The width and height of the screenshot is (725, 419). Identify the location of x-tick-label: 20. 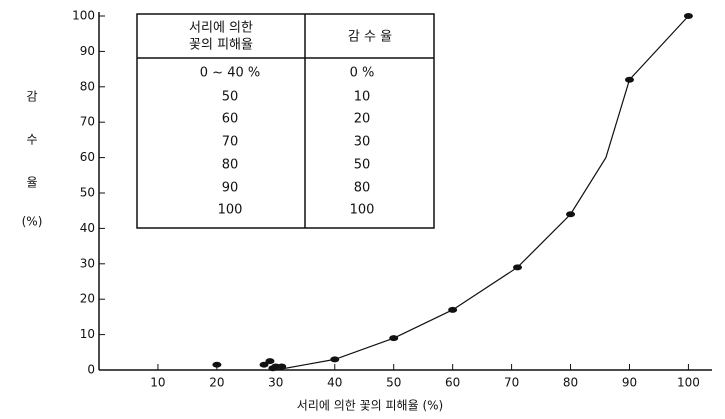
(216, 383).